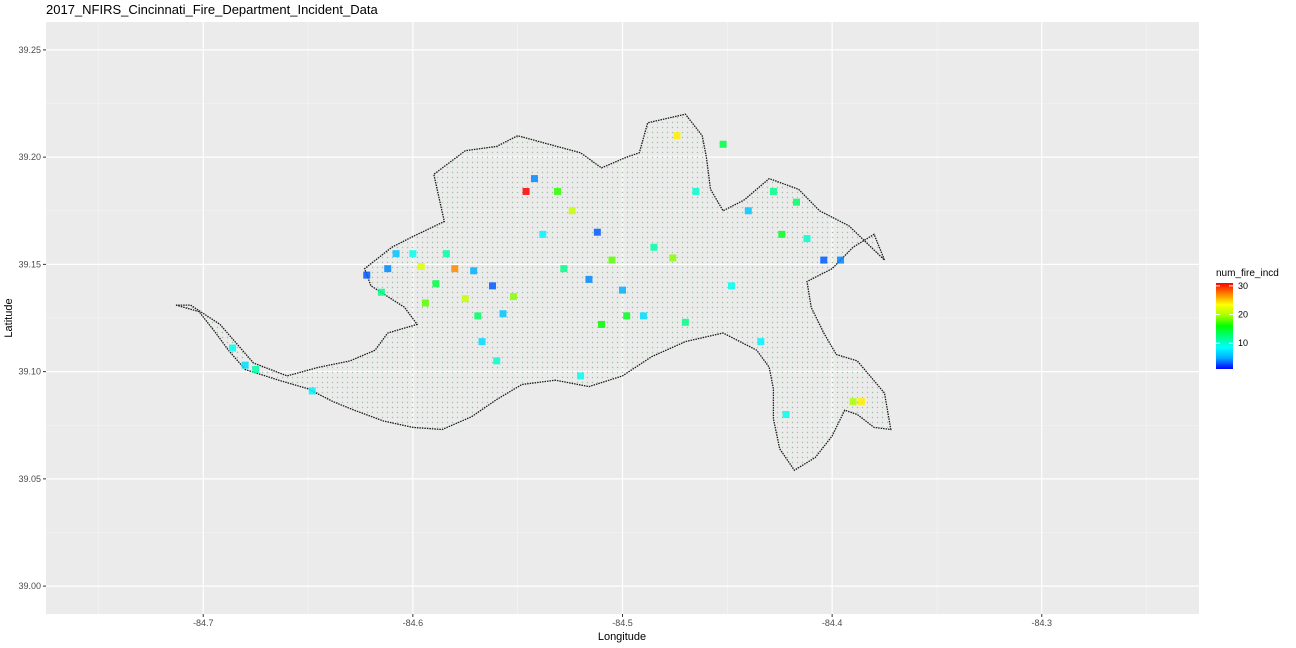 This screenshot has height=648, width=1296. I want to click on legend-tick-label: 10, so click(1243, 343).